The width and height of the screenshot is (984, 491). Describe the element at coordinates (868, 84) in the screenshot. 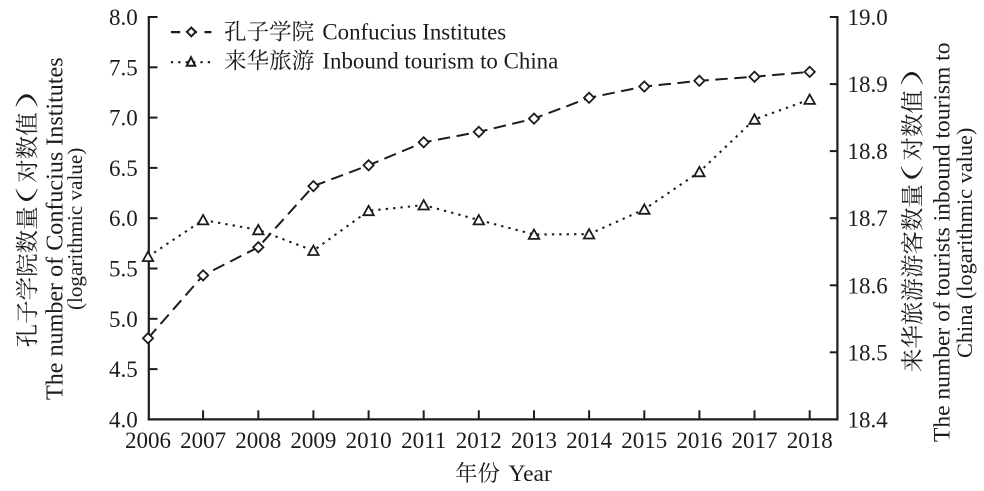

I see `svg-text: 18.9` at that location.